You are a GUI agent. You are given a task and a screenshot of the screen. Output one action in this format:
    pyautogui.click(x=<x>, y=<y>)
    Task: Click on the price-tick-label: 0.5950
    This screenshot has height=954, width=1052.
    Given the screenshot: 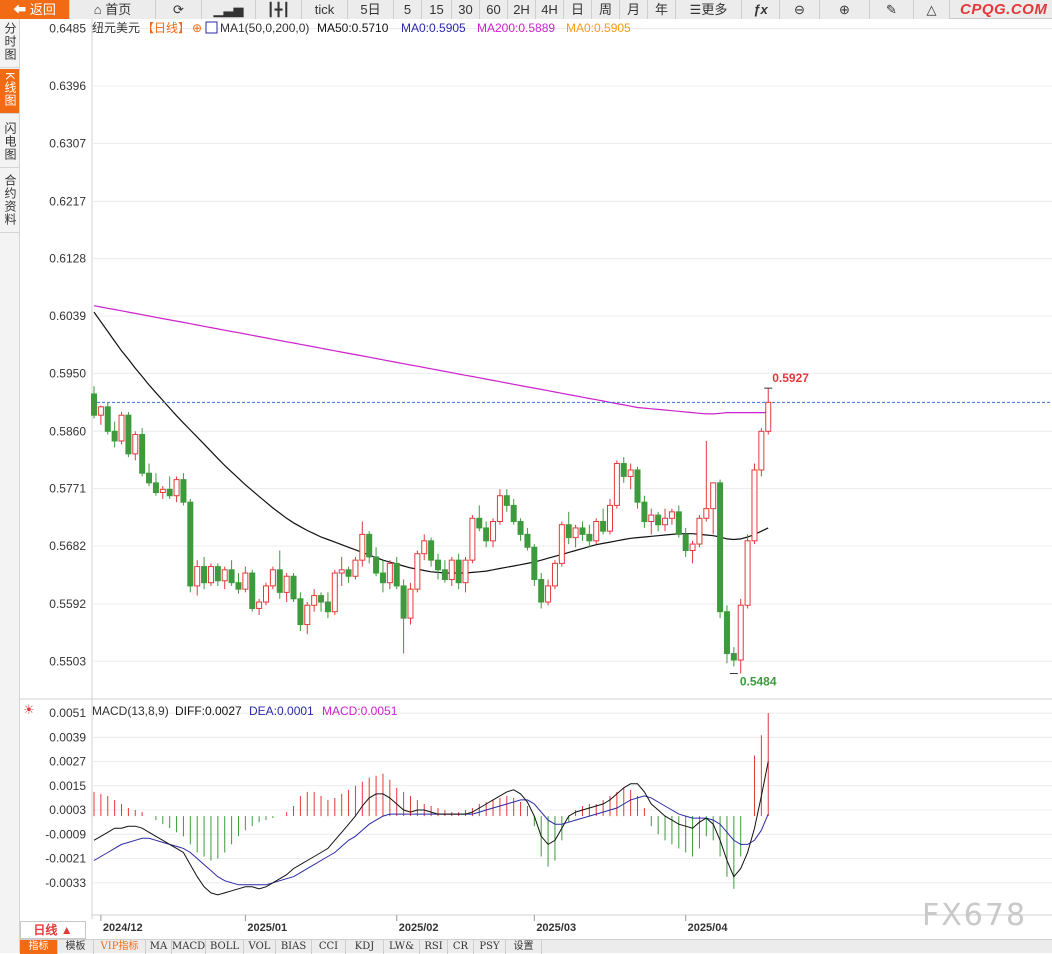 What is the action you would take?
    pyautogui.click(x=67, y=373)
    